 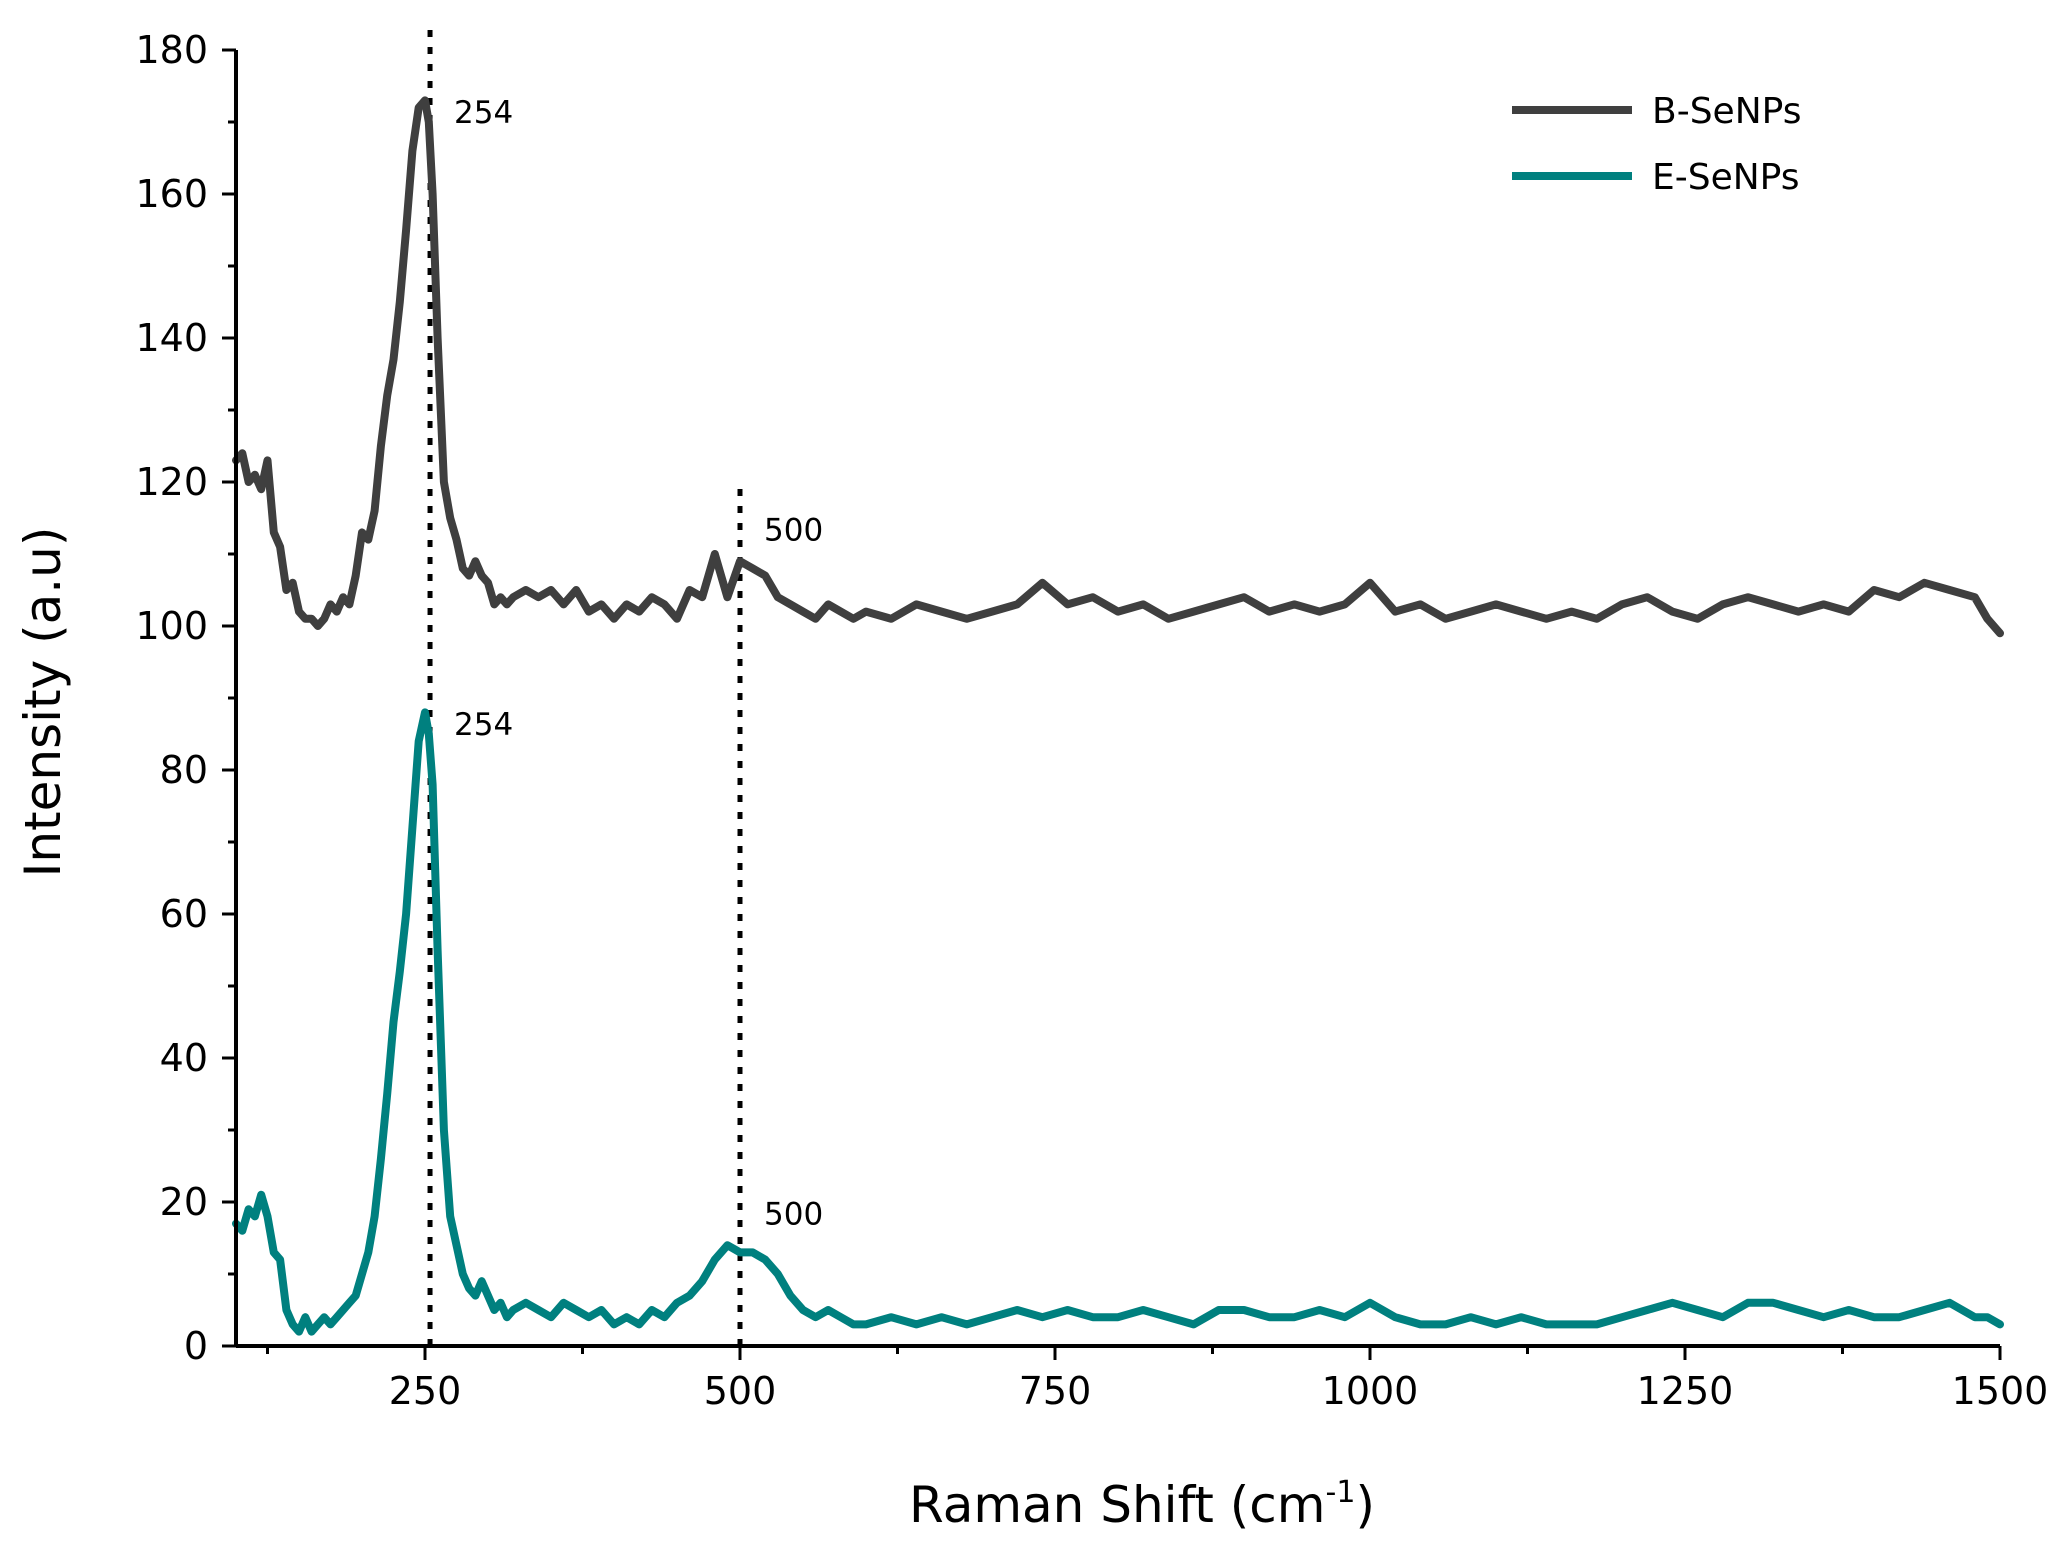 I want to click on y-tick-label: 40, so click(x=184, y=1058).